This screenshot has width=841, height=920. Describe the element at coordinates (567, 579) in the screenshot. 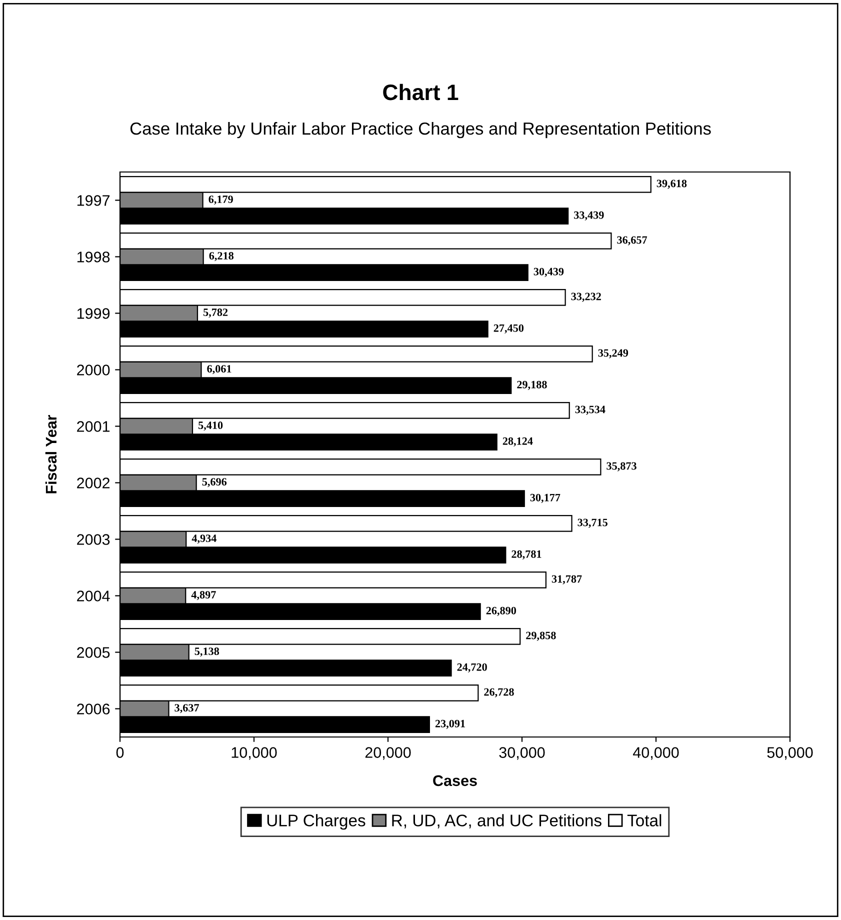

I see `data-label: 31,787` at that location.